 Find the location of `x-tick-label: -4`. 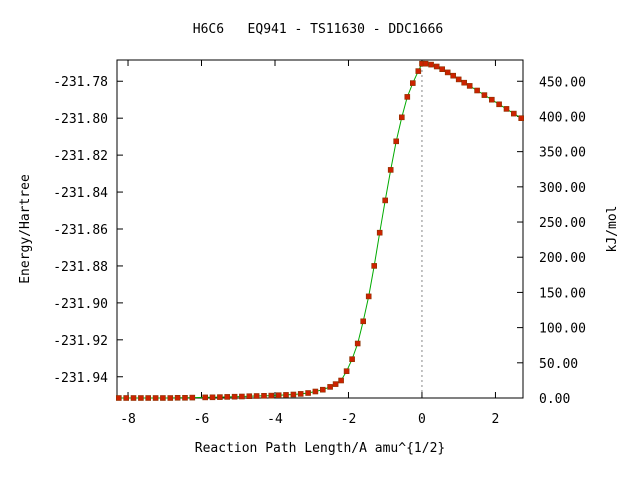

x-tick-label: -4 is located at coordinates (275, 419).